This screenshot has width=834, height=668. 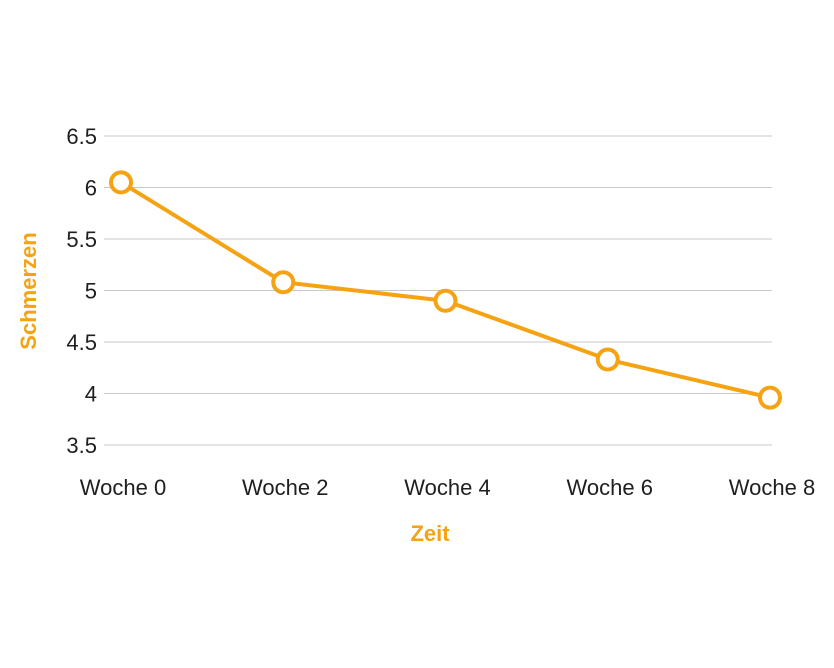 I want to click on x-tick-label: Woche 2, so click(x=285, y=487).